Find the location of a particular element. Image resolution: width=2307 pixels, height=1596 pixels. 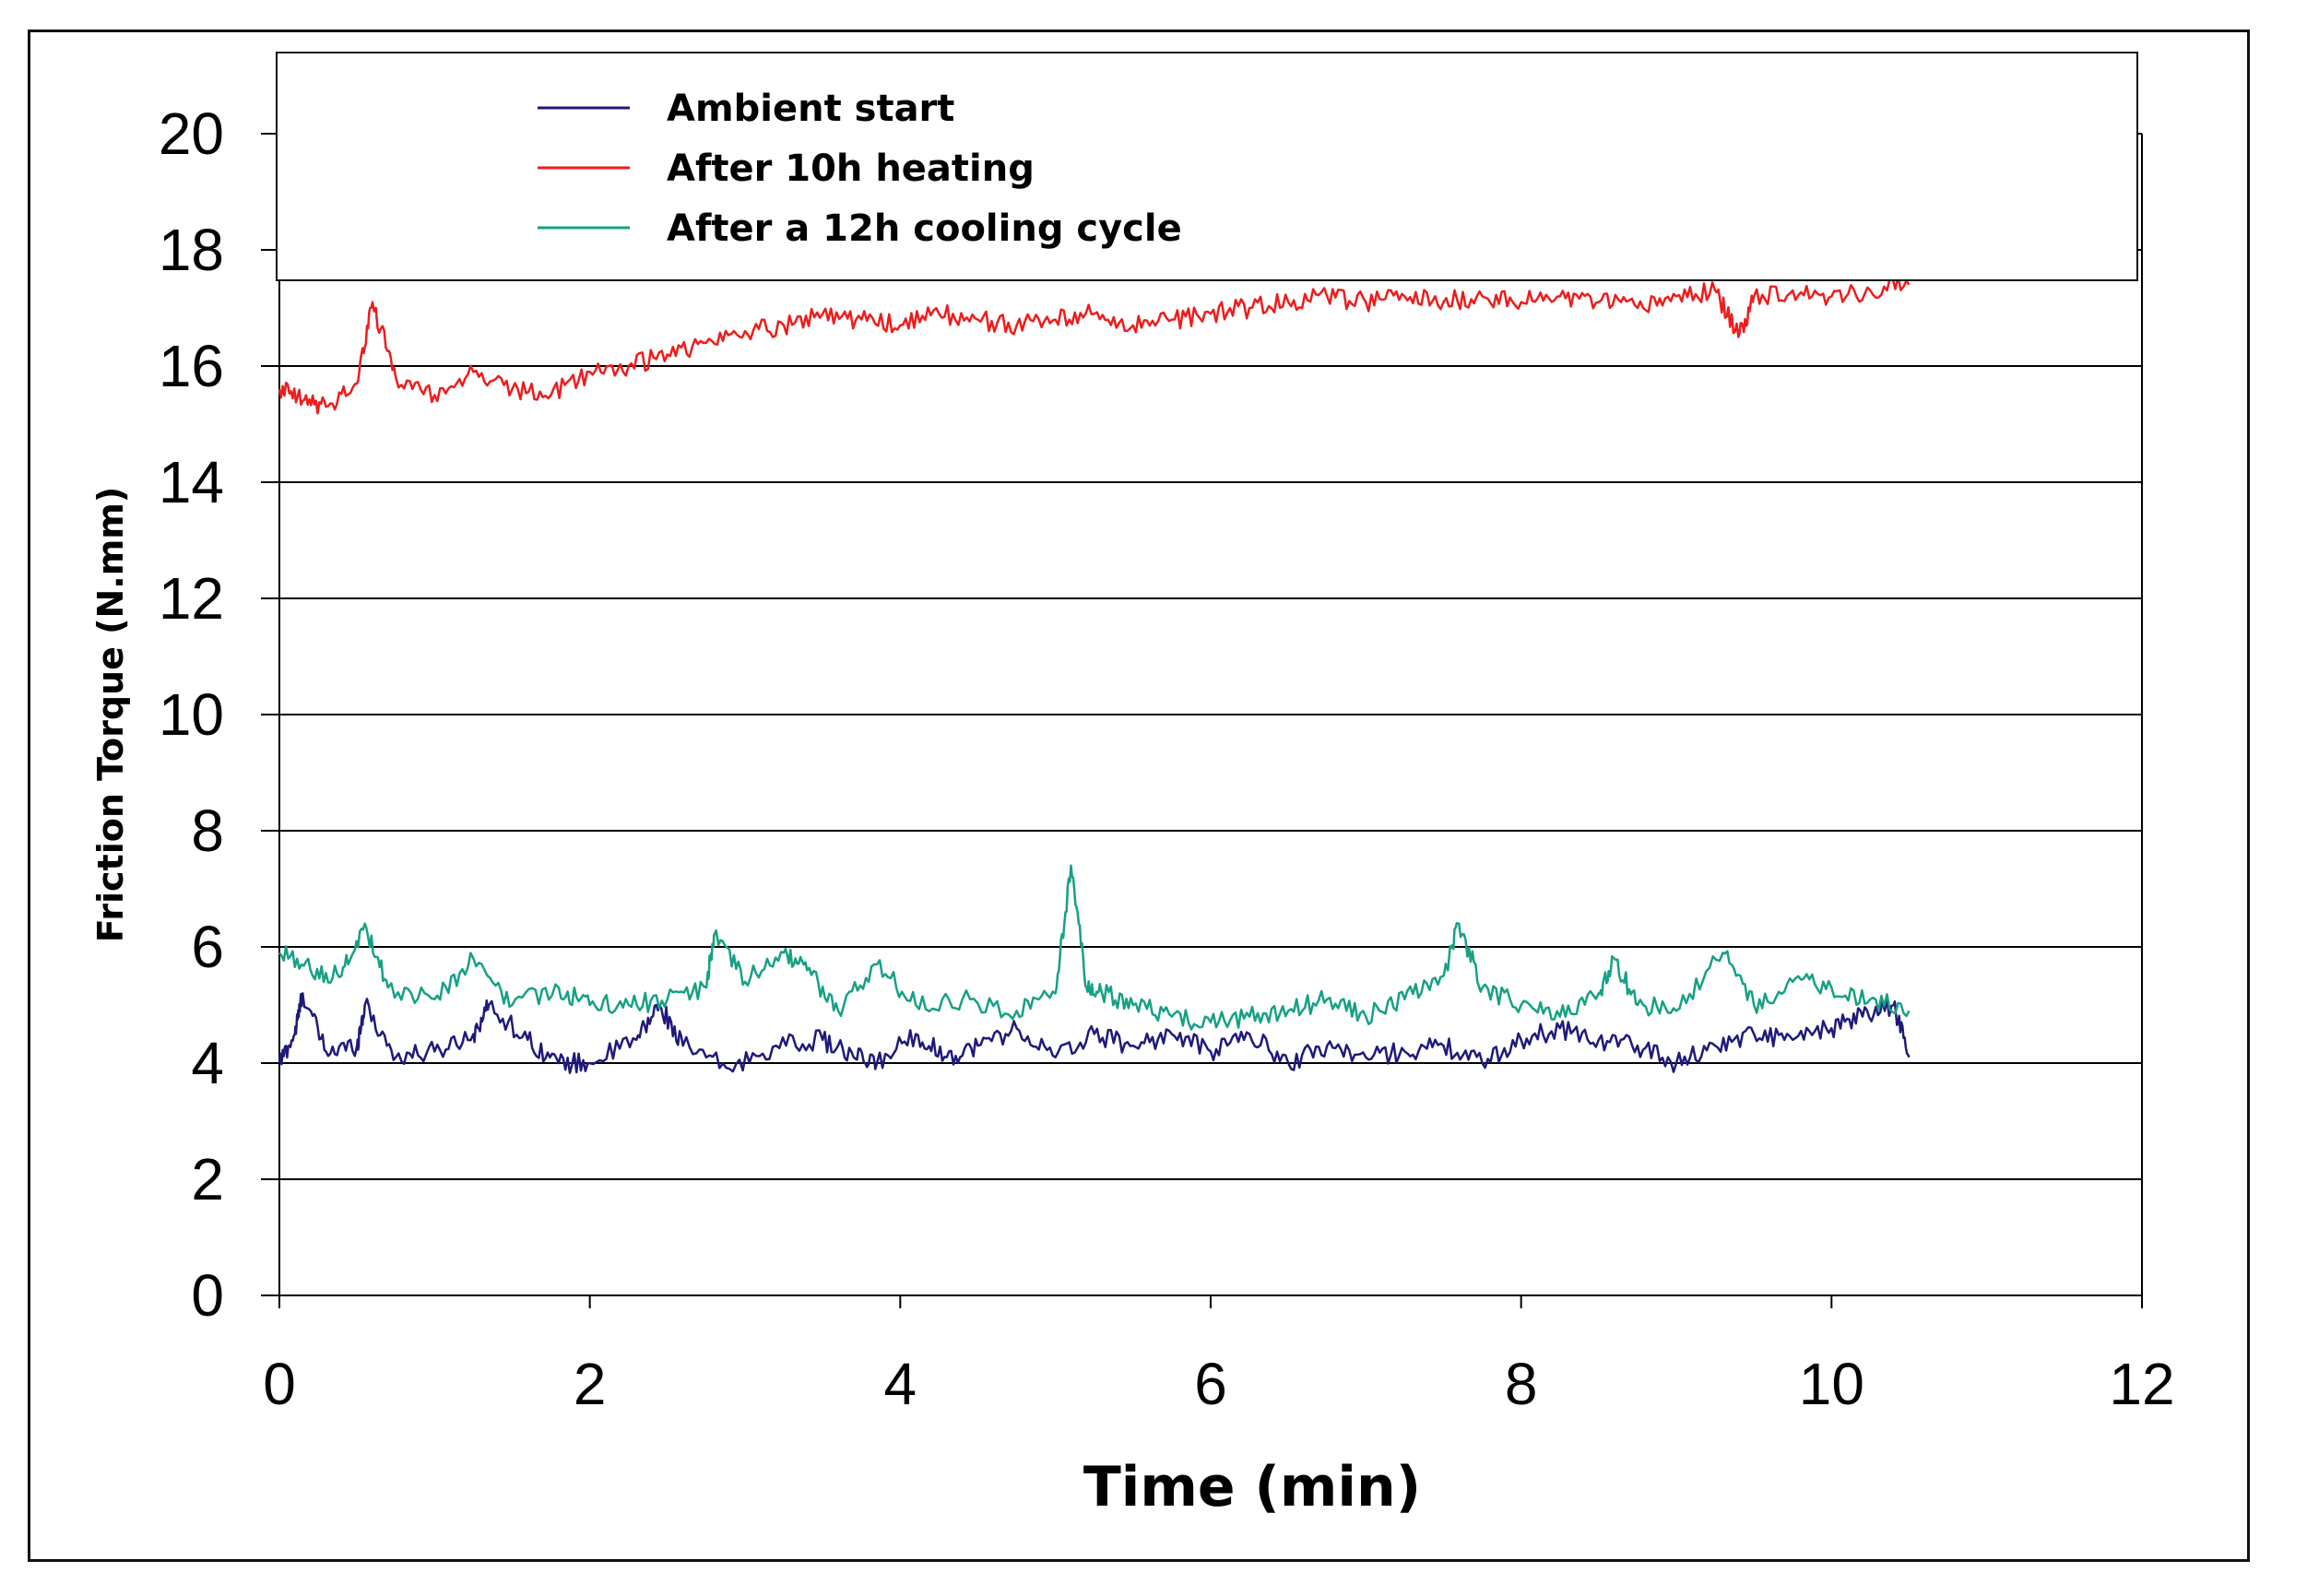

legend-label-3: After a 12h cooling cycle is located at coordinates (924, 228).